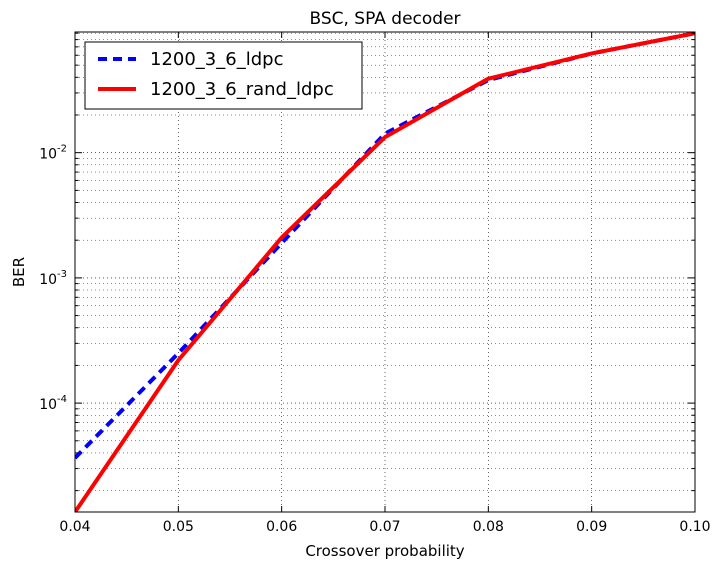  Describe the element at coordinates (242, 89) in the screenshot. I see `legend-label-rand-ldpc: 1200_3_6_rand_ldpc` at that location.